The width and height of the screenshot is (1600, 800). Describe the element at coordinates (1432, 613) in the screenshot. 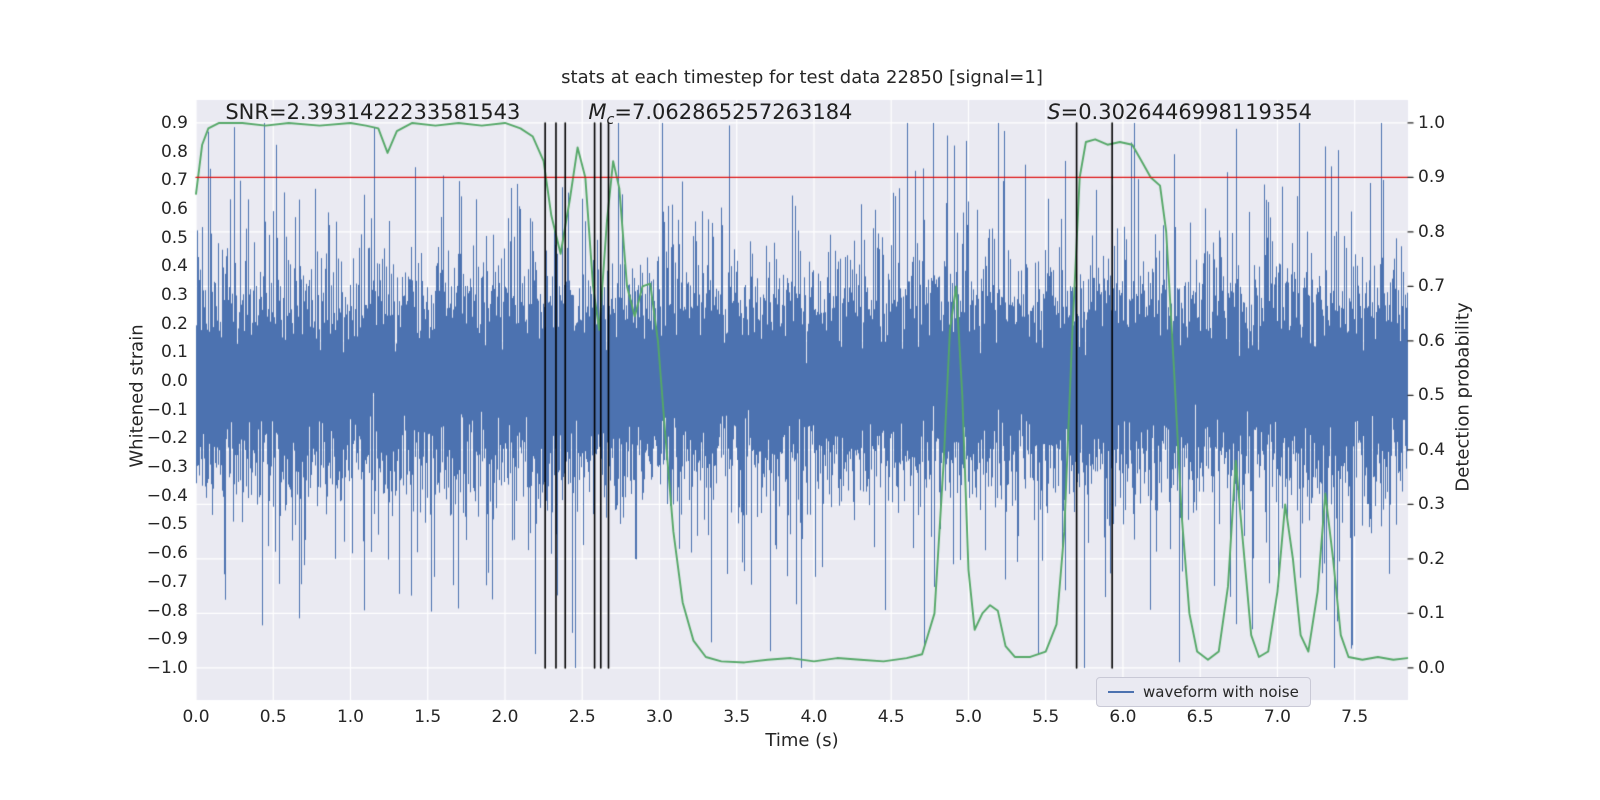

I see `y-tick-label-right: 0.1` at that location.